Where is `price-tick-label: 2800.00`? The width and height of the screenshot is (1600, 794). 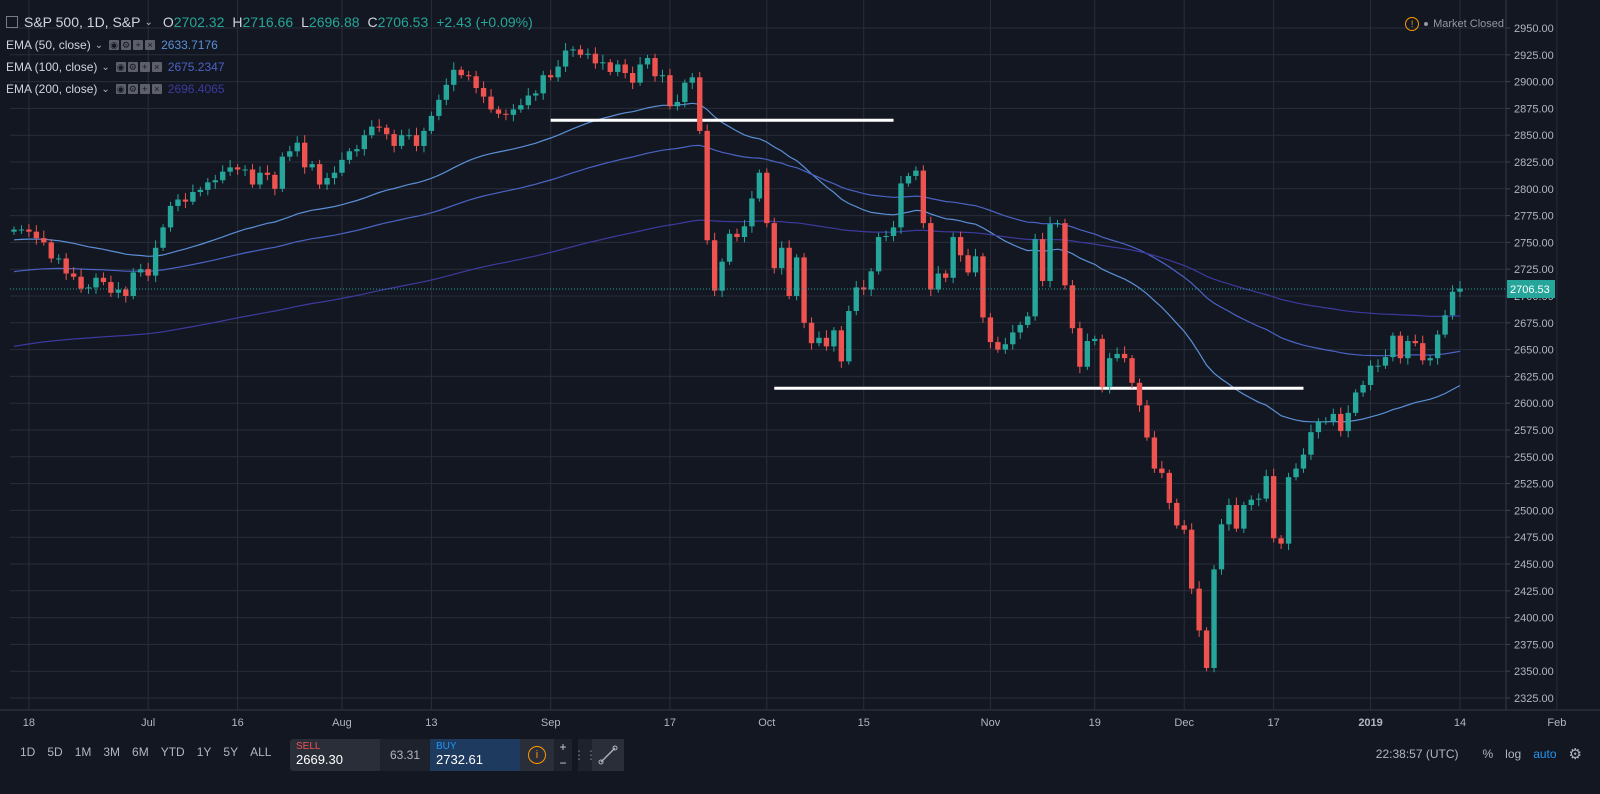 price-tick-label: 2800.00 is located at coordinates (1534, 190).